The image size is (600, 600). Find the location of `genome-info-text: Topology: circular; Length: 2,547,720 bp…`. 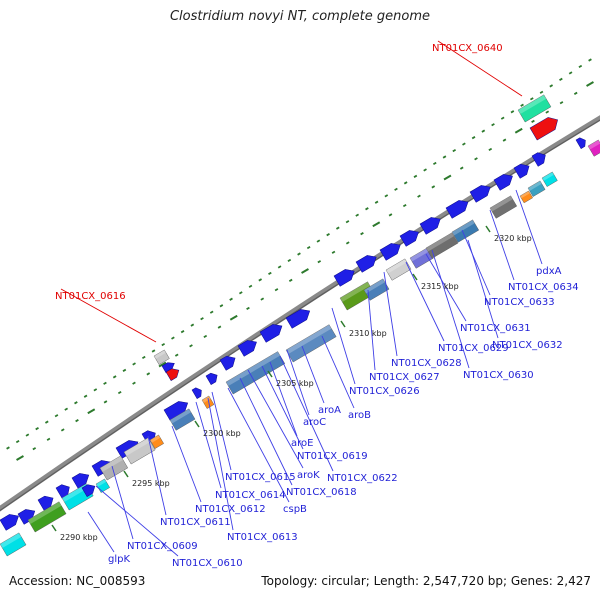

genome-info-text: Topology: circular; Length: 2,547,720 bp… is located at coordinates (426, 581).